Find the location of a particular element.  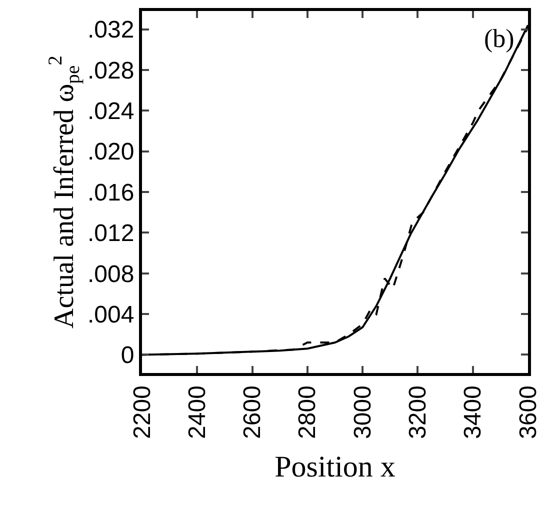

annotation: (b) is located at coordinates (499, 38).